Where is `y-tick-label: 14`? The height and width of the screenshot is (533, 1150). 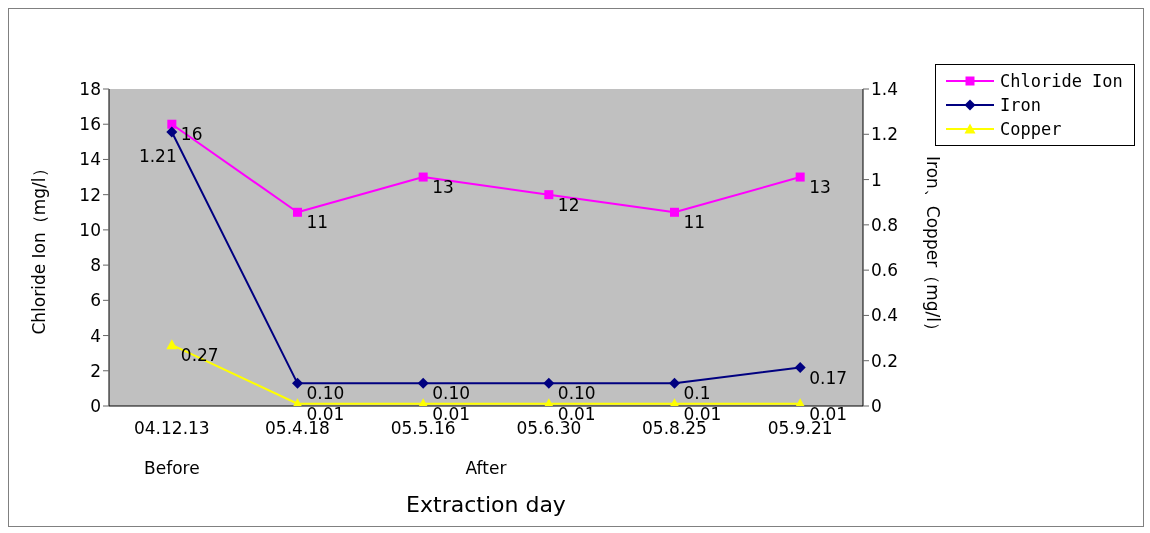
y-tick-label: 14 is located at coordinates (90, 159).